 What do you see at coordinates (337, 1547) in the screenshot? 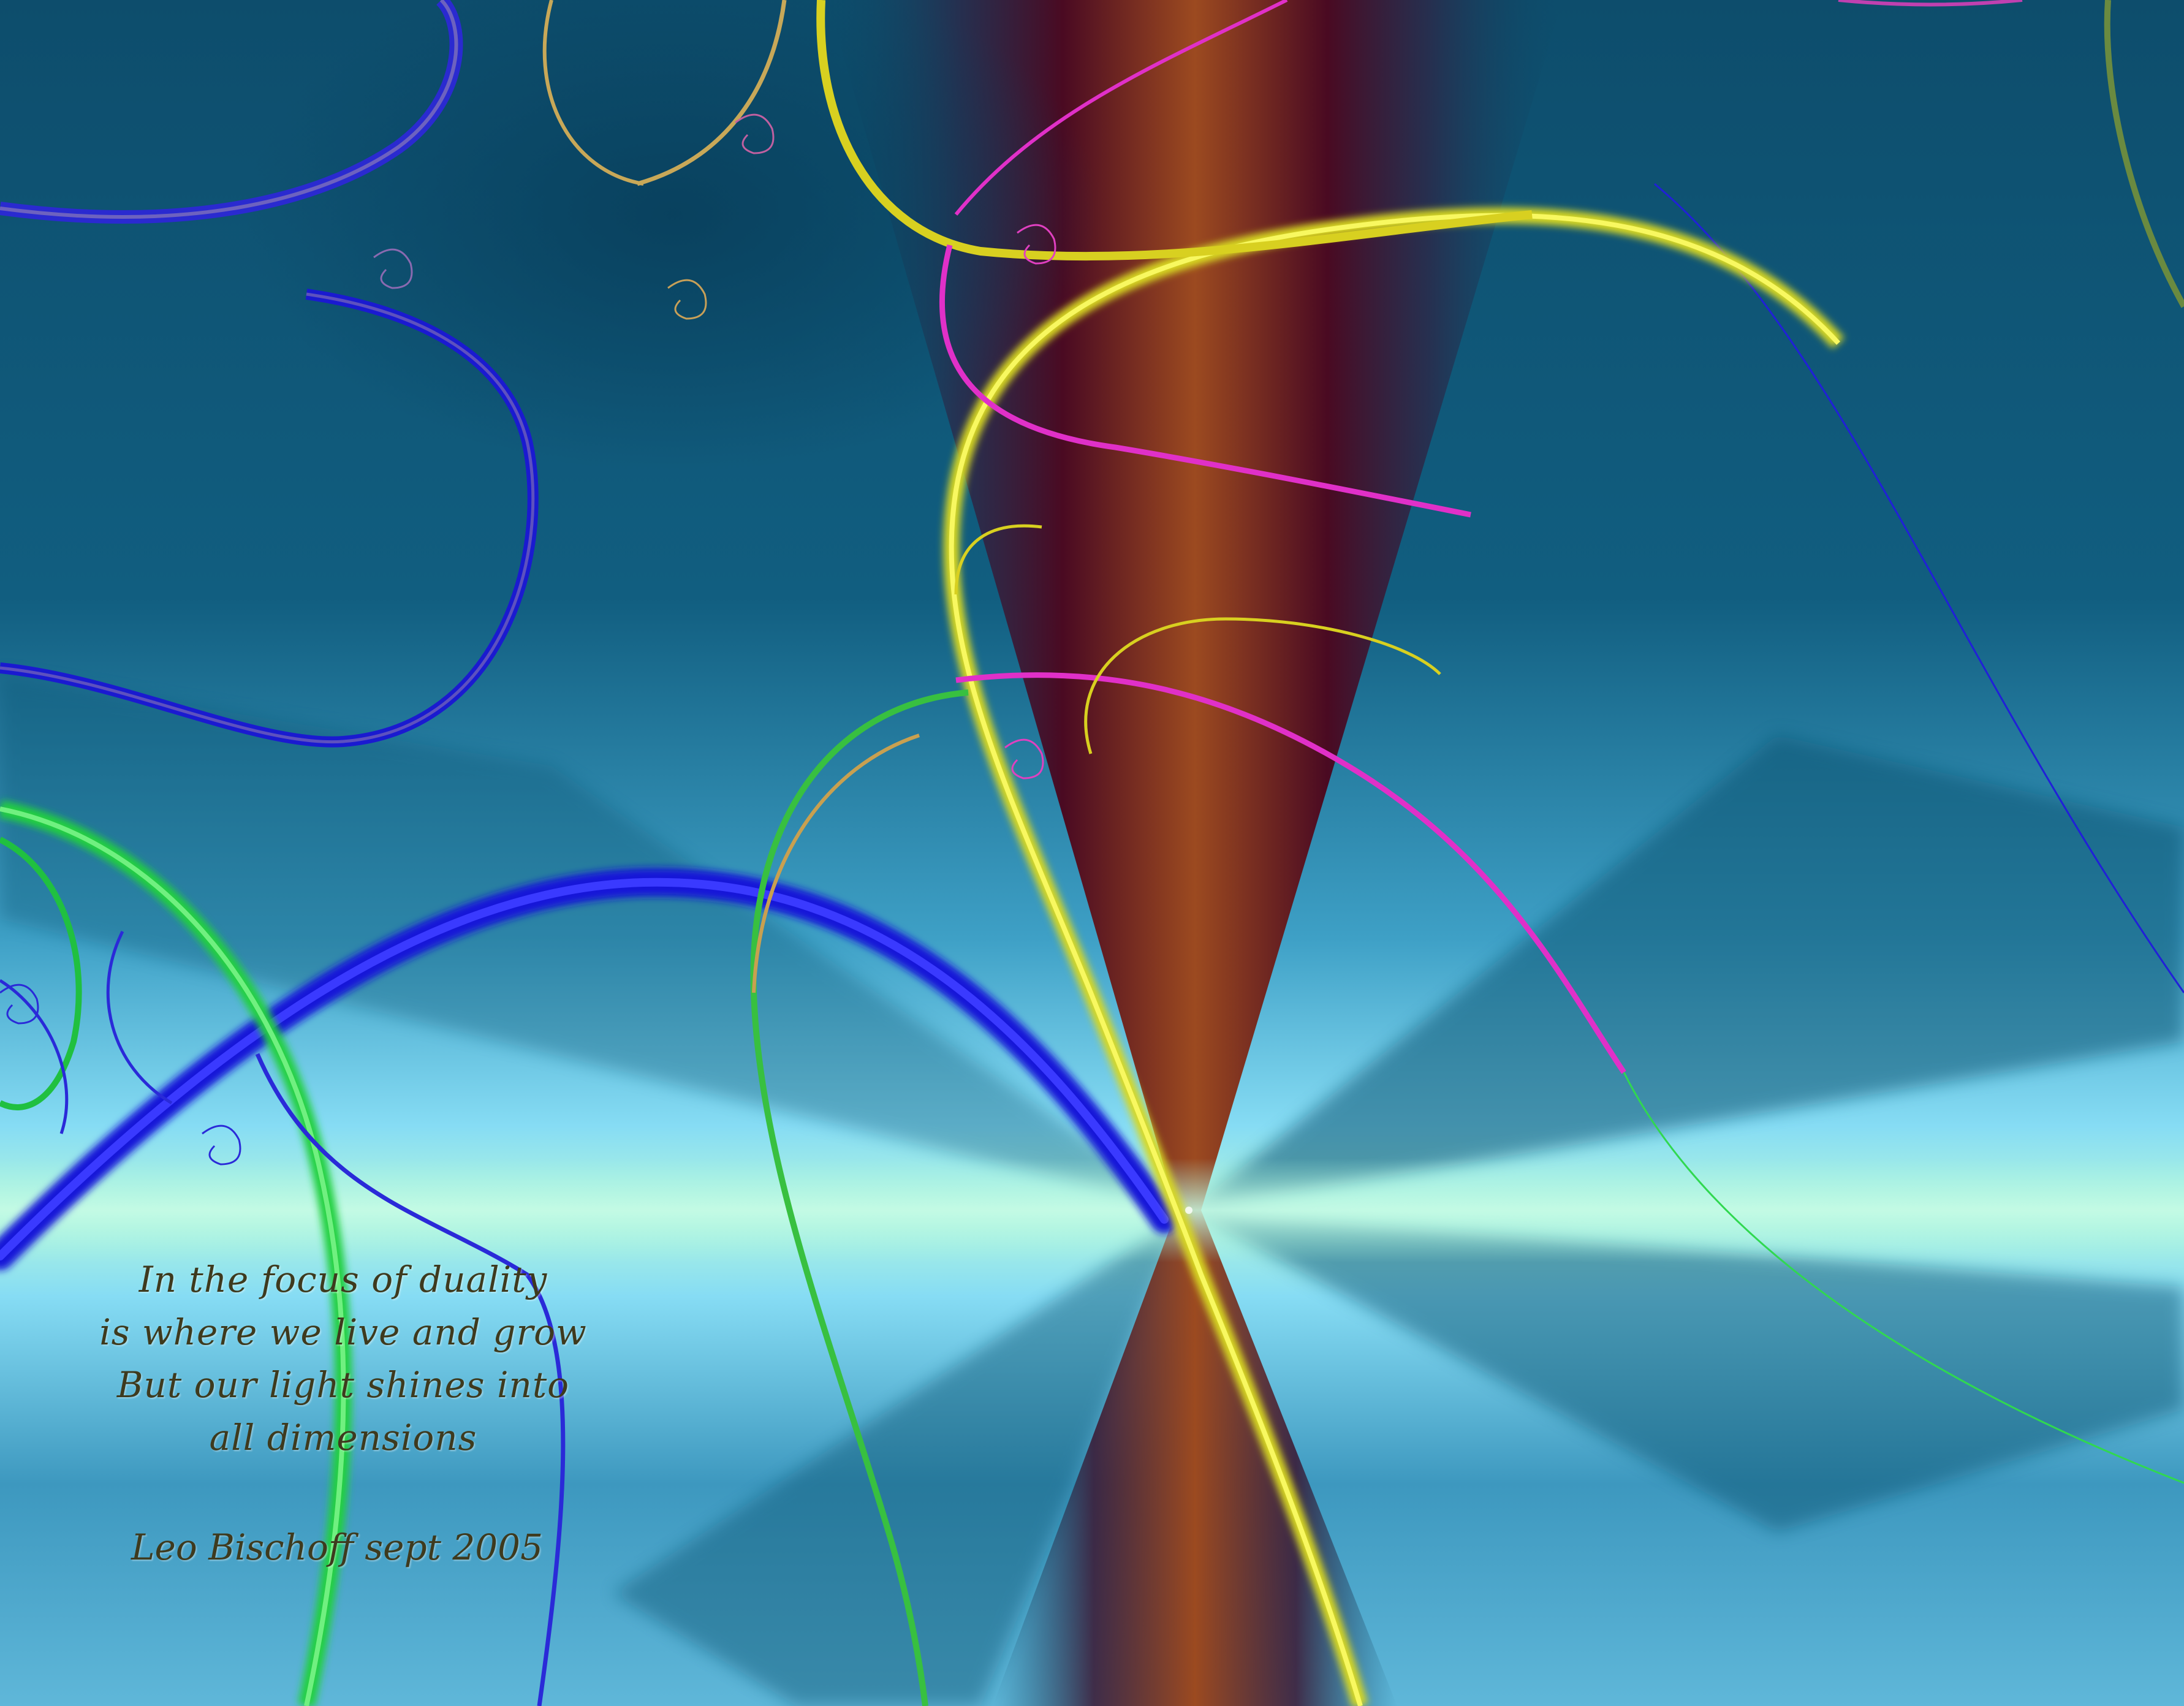
I see `artist-signature: Leo Bischoff sept 2005` at bounding box center [337, 1547].